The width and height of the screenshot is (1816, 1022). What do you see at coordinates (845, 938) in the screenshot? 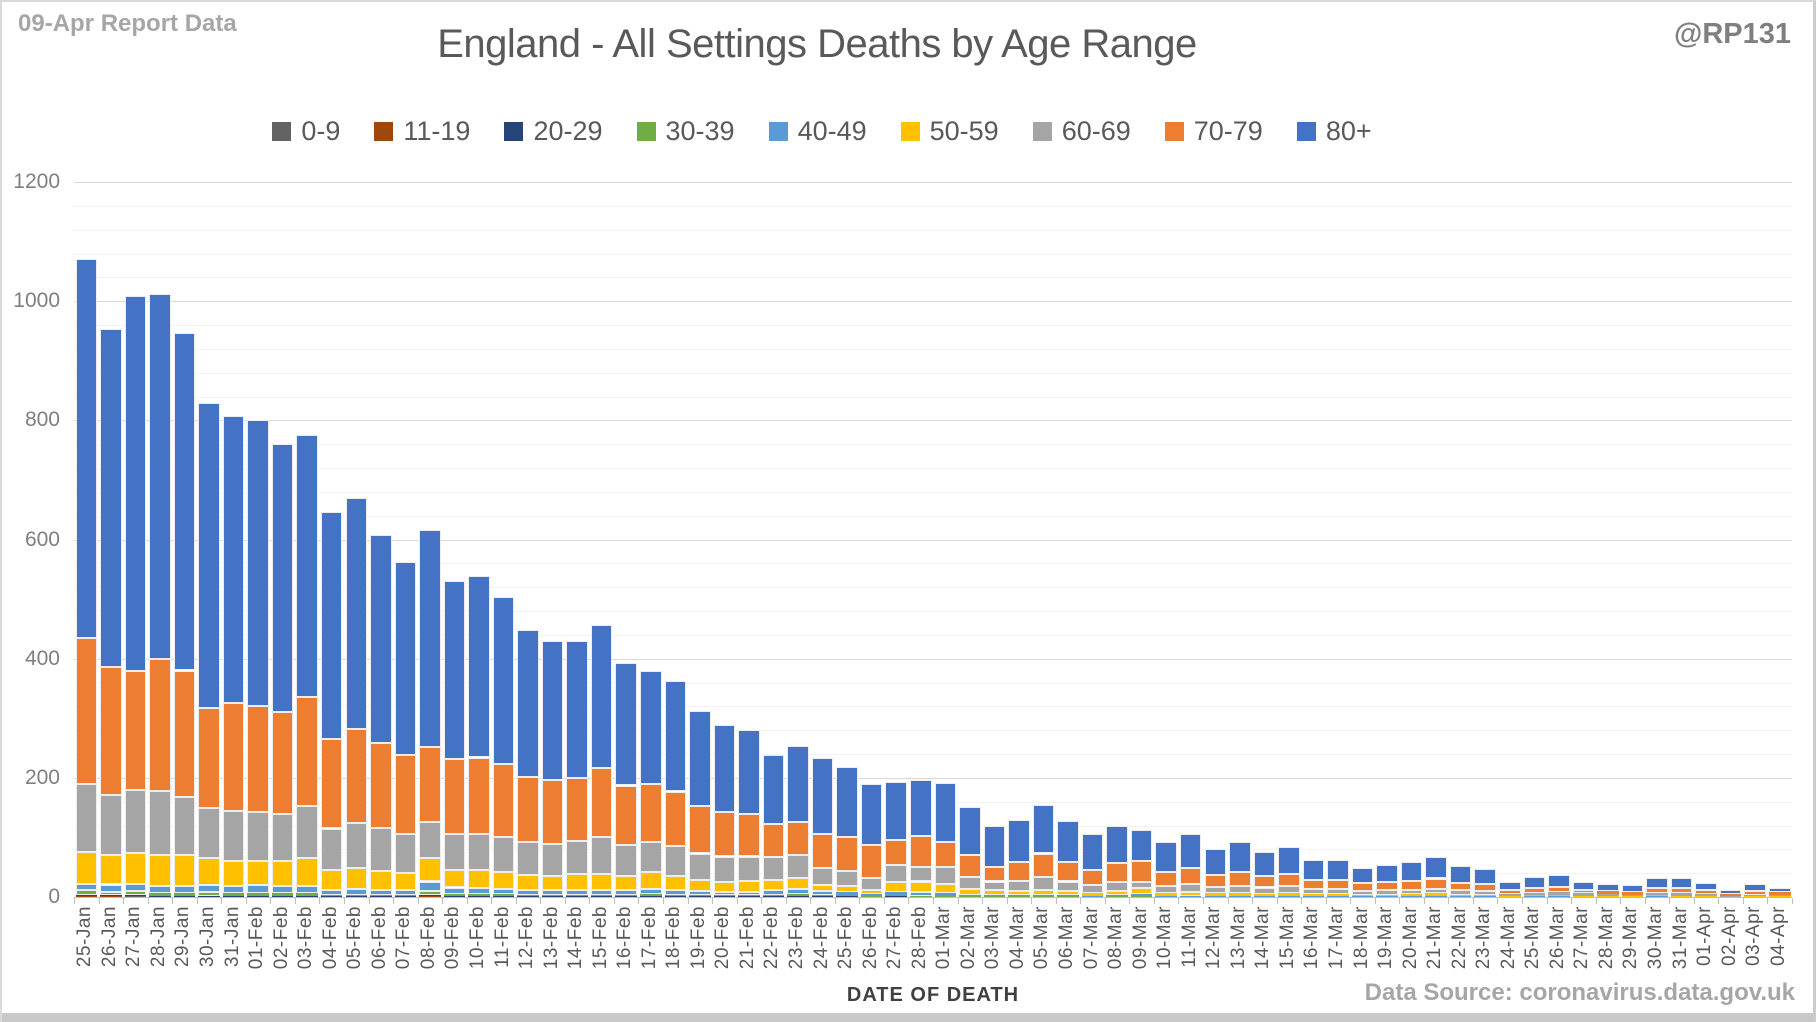
I see `x-axis-label: 25-Feb` at bounding box center [845, 938].